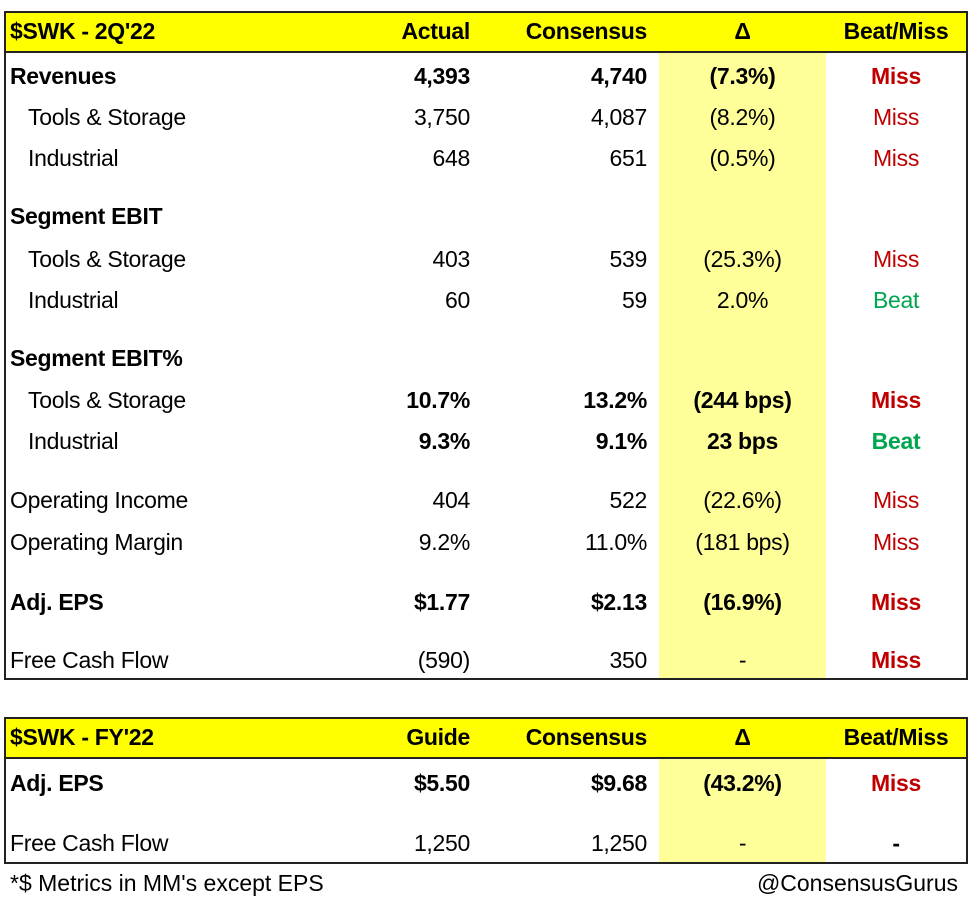  What do you see at coordinates (441, 602) in the screenshot?
I see `actual-value: $1.77` at bounding box center [441, 602].